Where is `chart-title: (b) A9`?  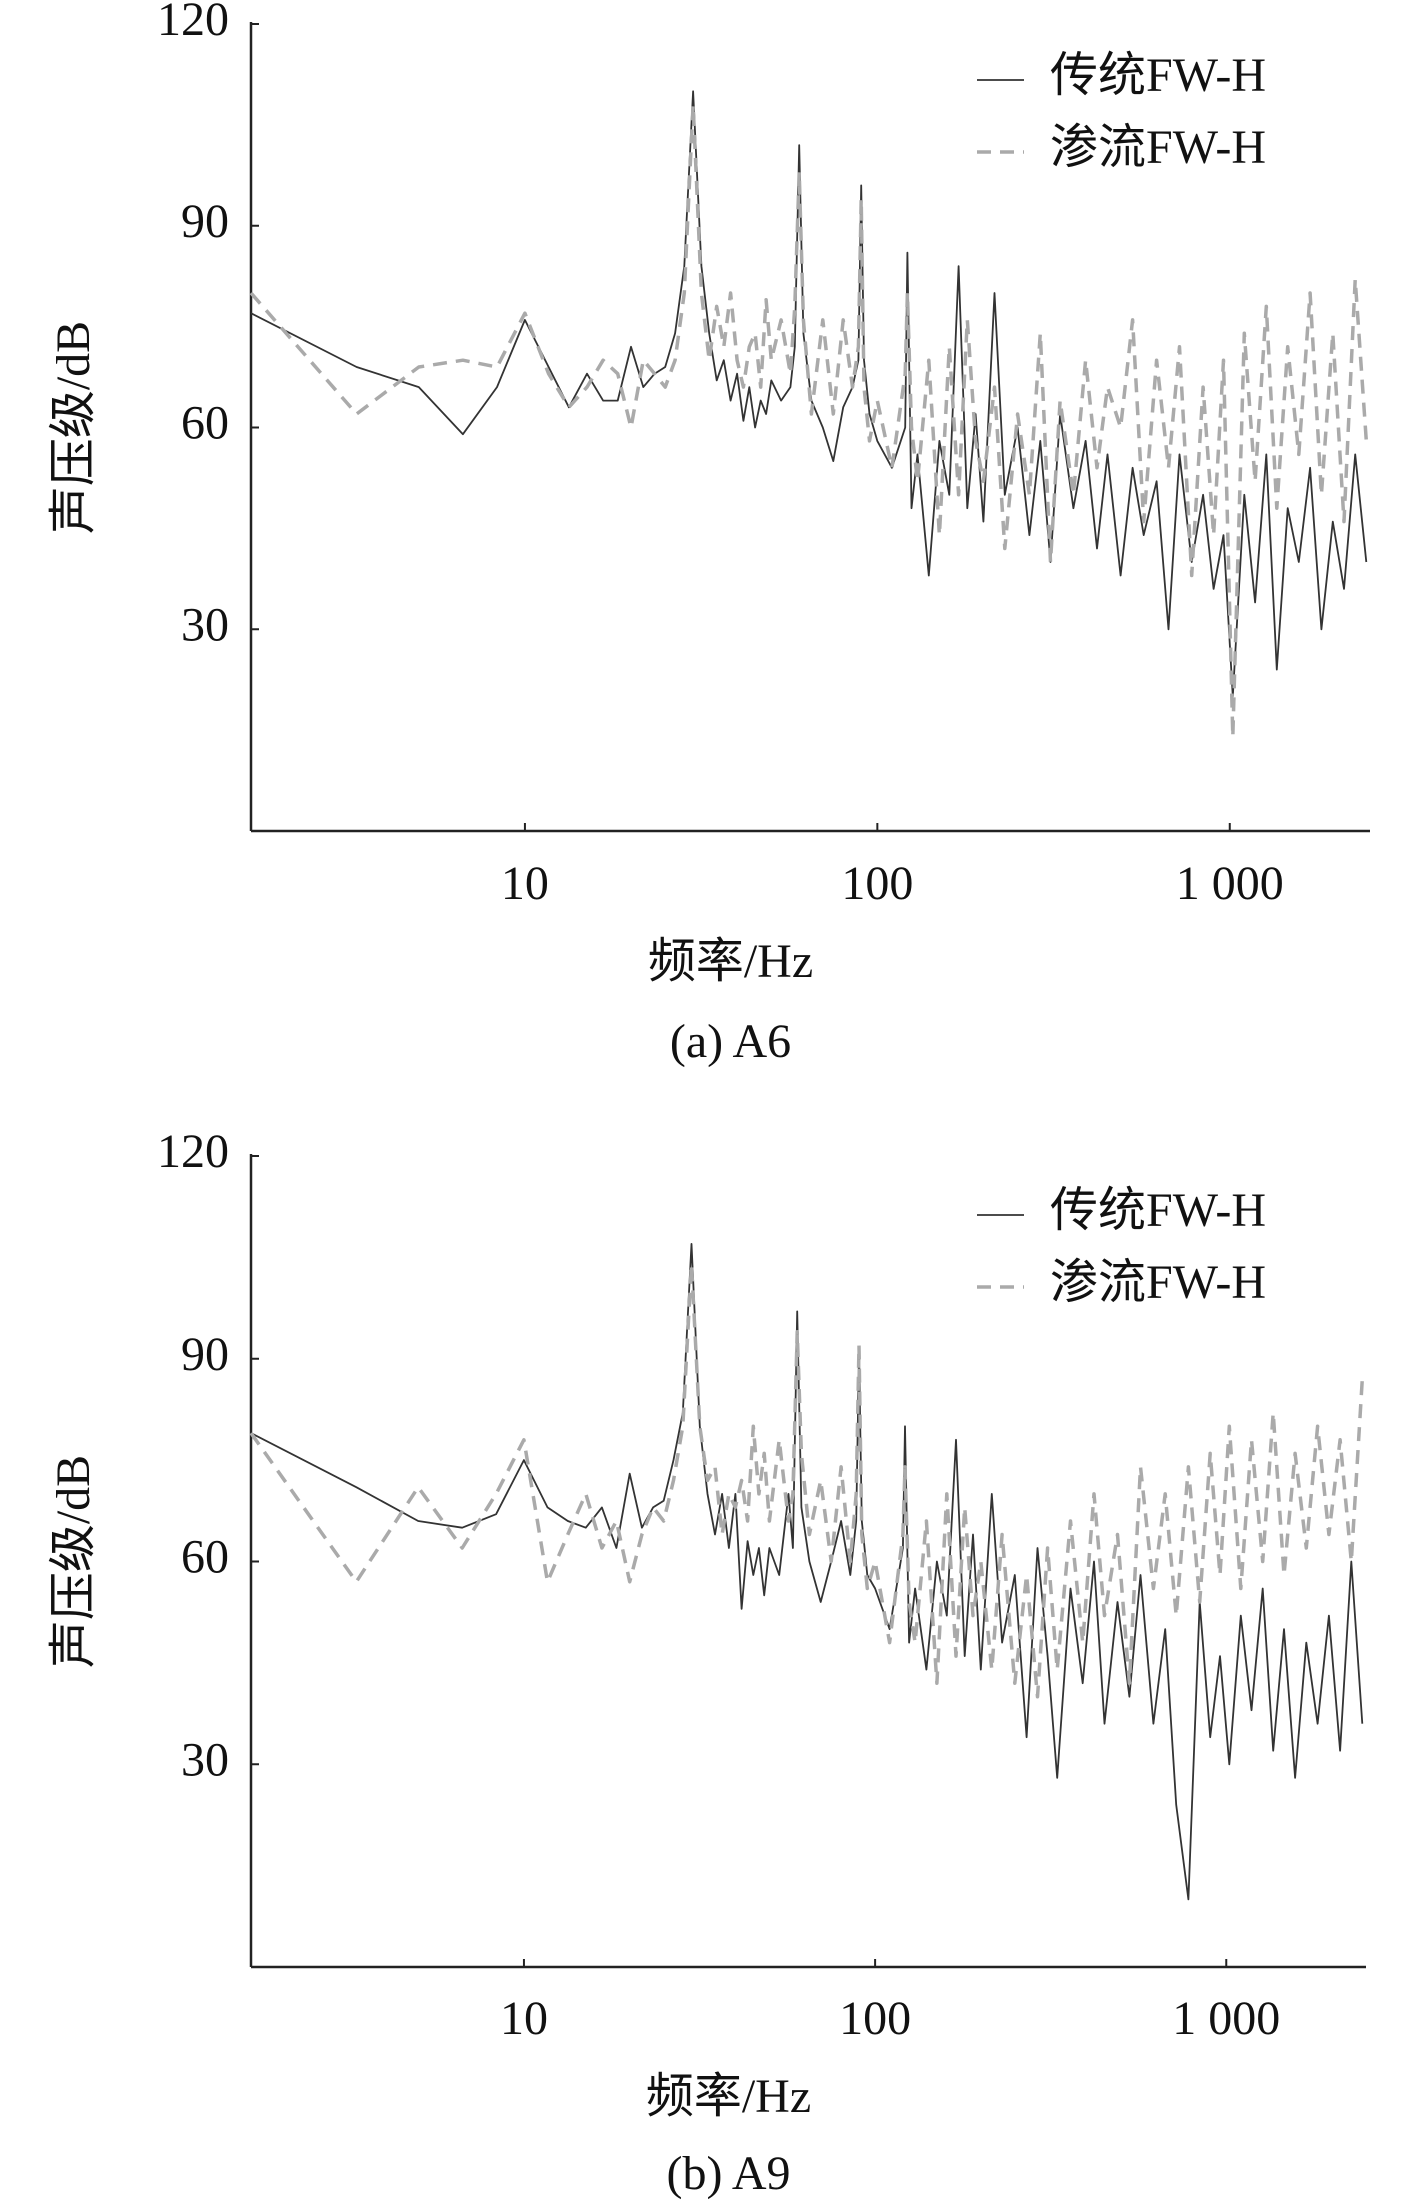
chart-title: (b) A9 is located at coordinates (729, 2173).